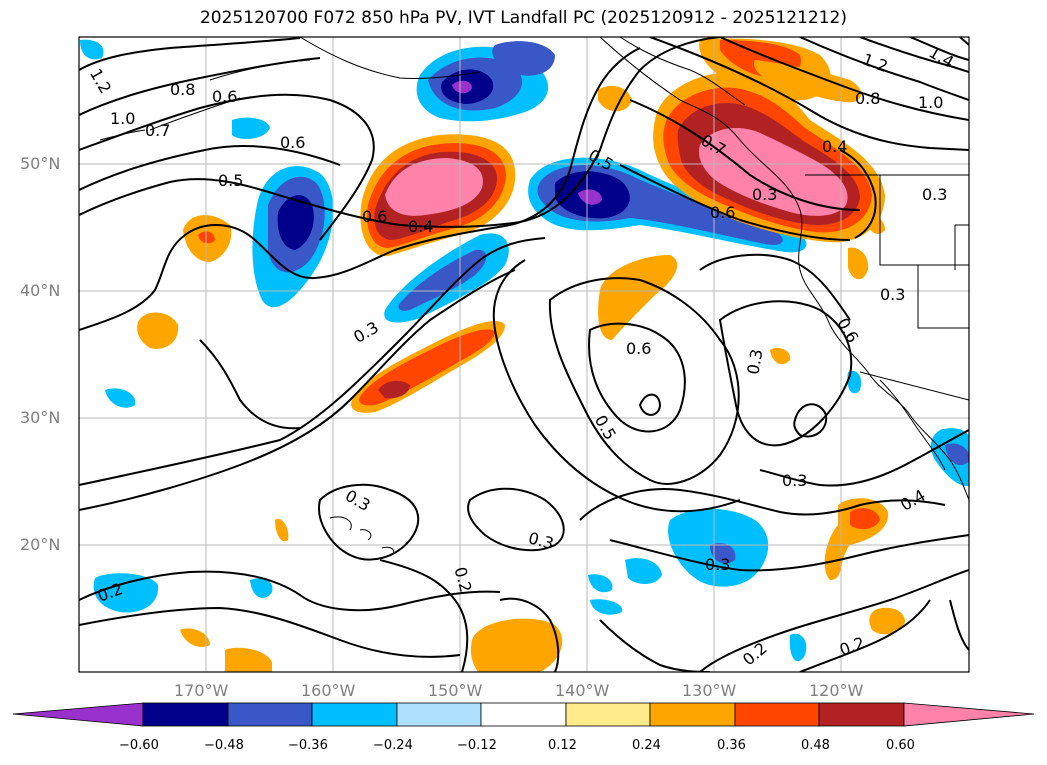  What do you see at coordinates (562, 745) in the screenshot?
I see `colorbar-tick-label: 0.12` at bounding box center [562, 745].